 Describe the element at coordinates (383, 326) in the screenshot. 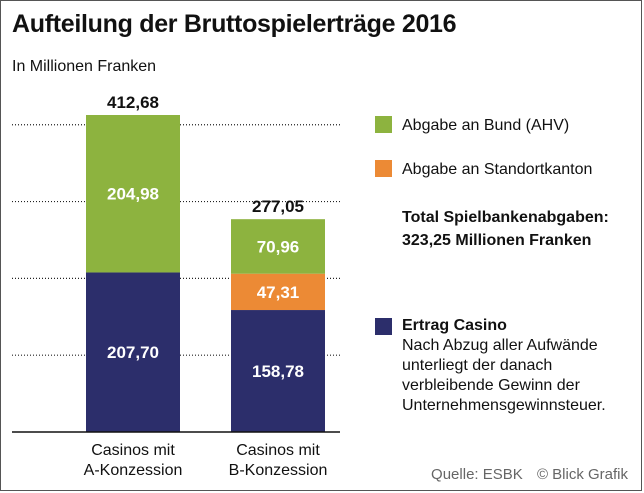

I see `legend-swatch-casino` at that location.